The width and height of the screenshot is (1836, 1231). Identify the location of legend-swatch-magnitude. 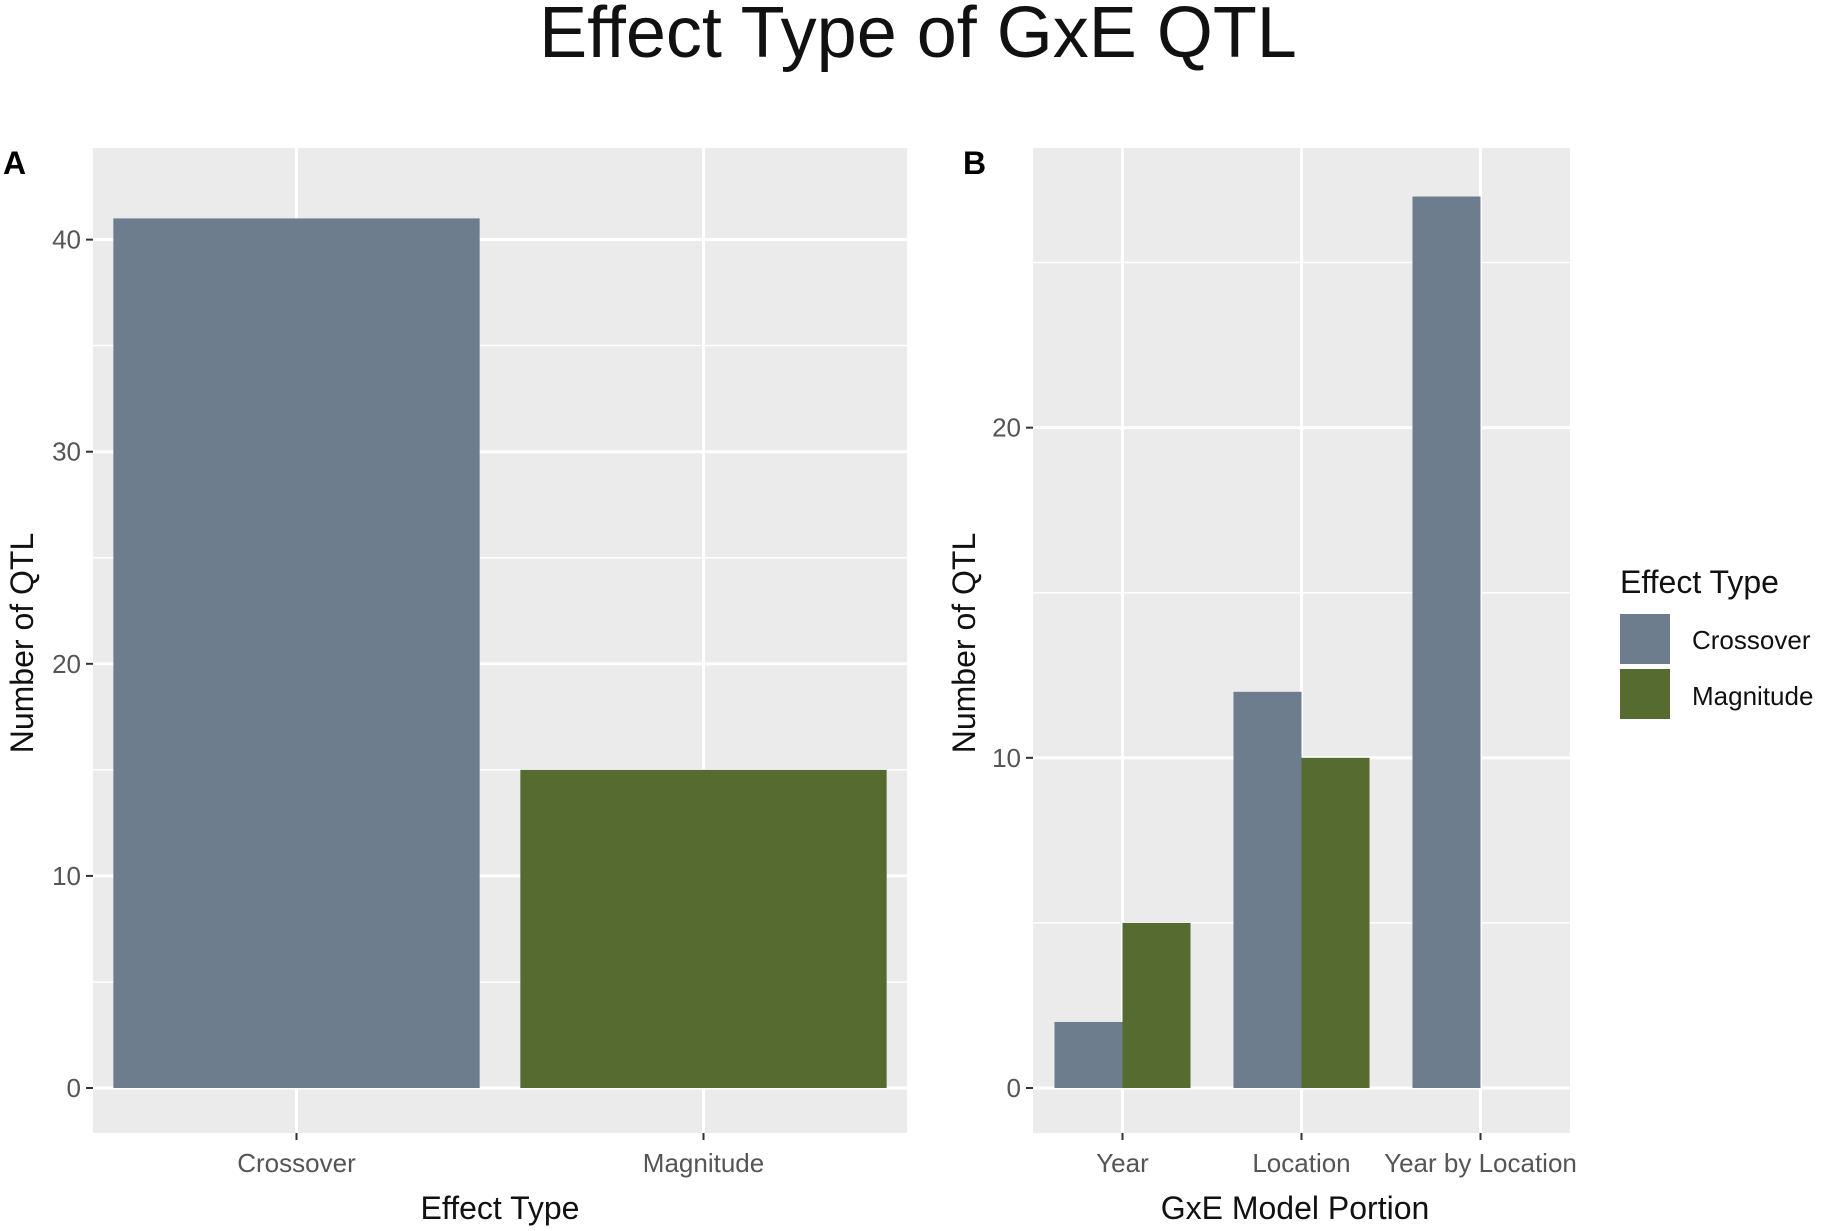
(1645, 694).